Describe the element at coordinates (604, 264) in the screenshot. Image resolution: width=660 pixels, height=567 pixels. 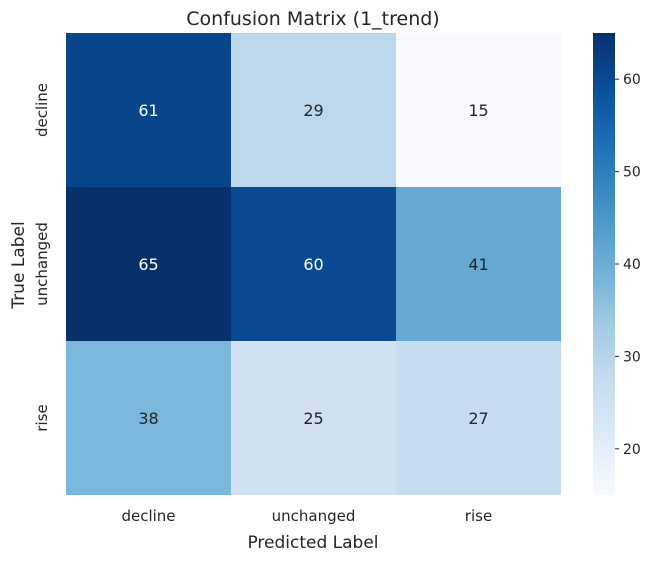
I see `colorbar` at that location.